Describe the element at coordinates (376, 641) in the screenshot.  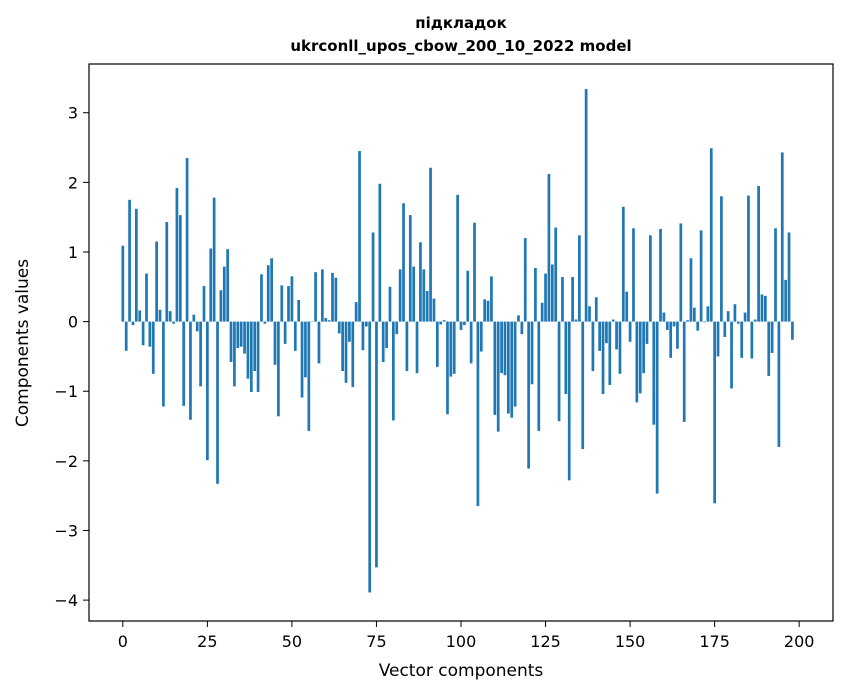
I see `x-tick-label: 75` at that location.